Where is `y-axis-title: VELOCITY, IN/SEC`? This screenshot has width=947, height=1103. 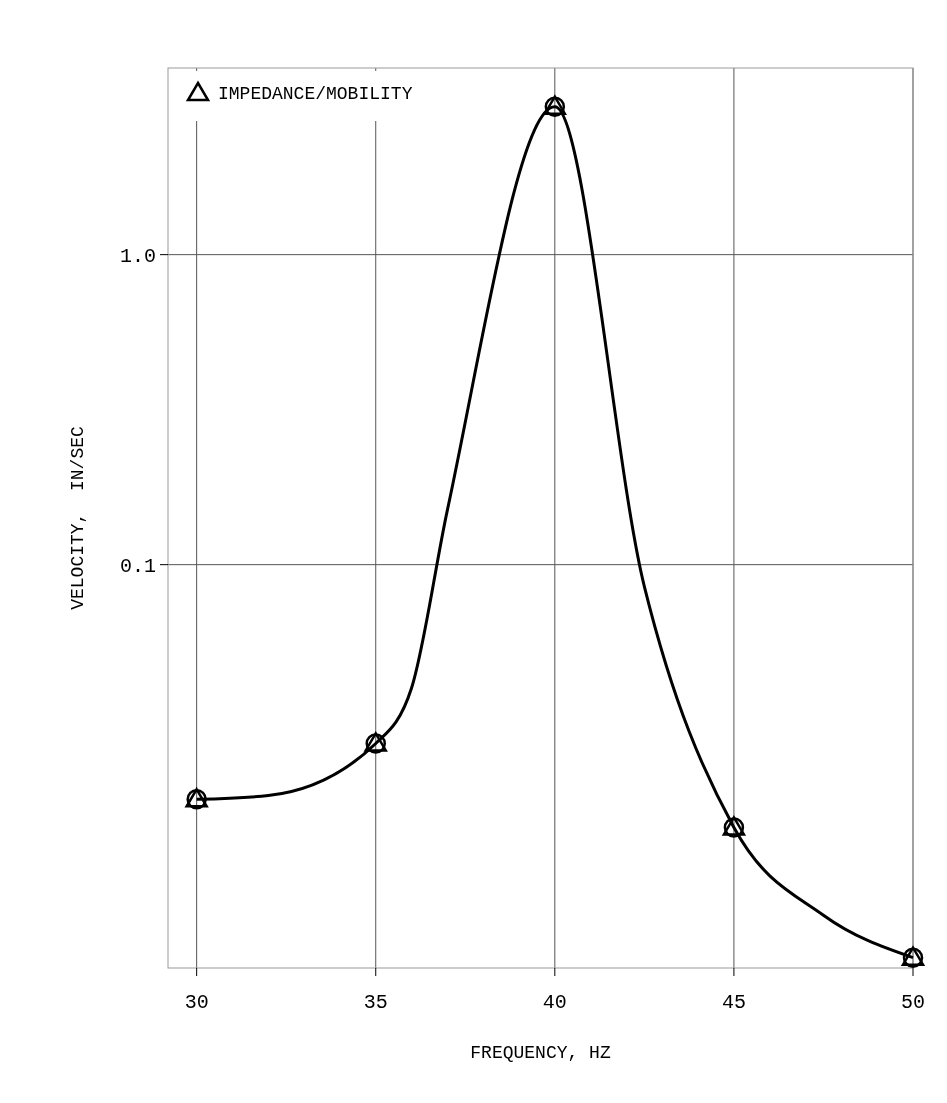 y-axis-title: VELOCITY, IN/SEC is located at coordinates (78, 517).